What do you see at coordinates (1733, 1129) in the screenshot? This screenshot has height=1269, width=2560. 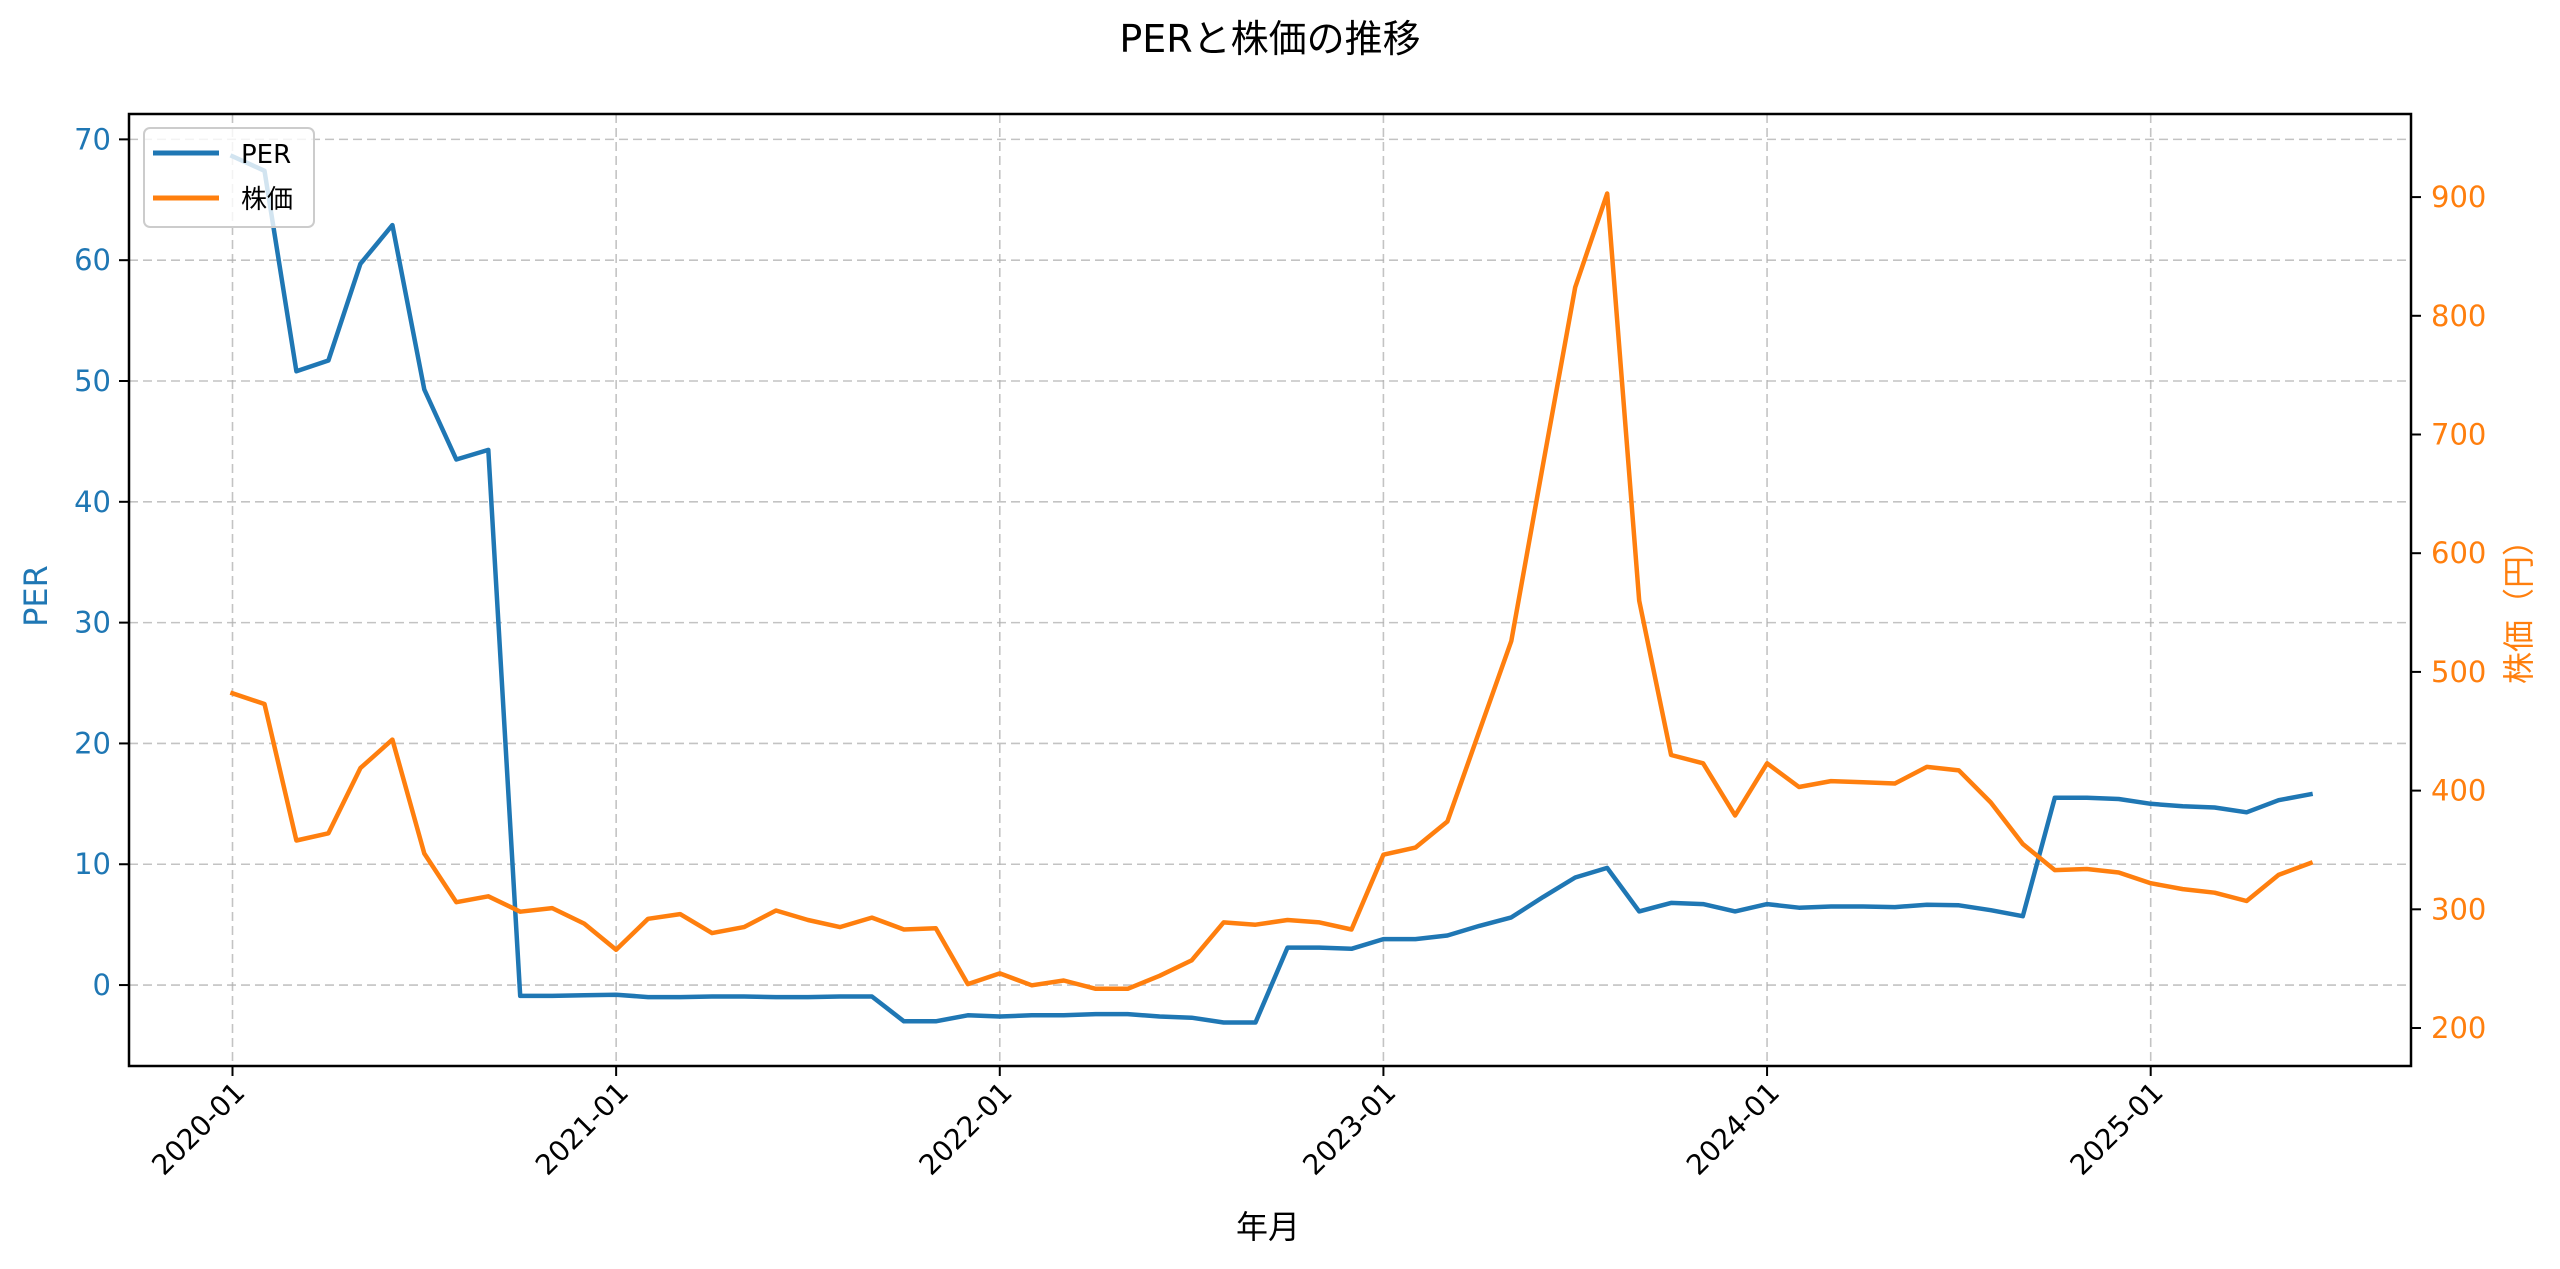 I see `x-tick-label: 2024-01` at bounding box center [1733, 1129].